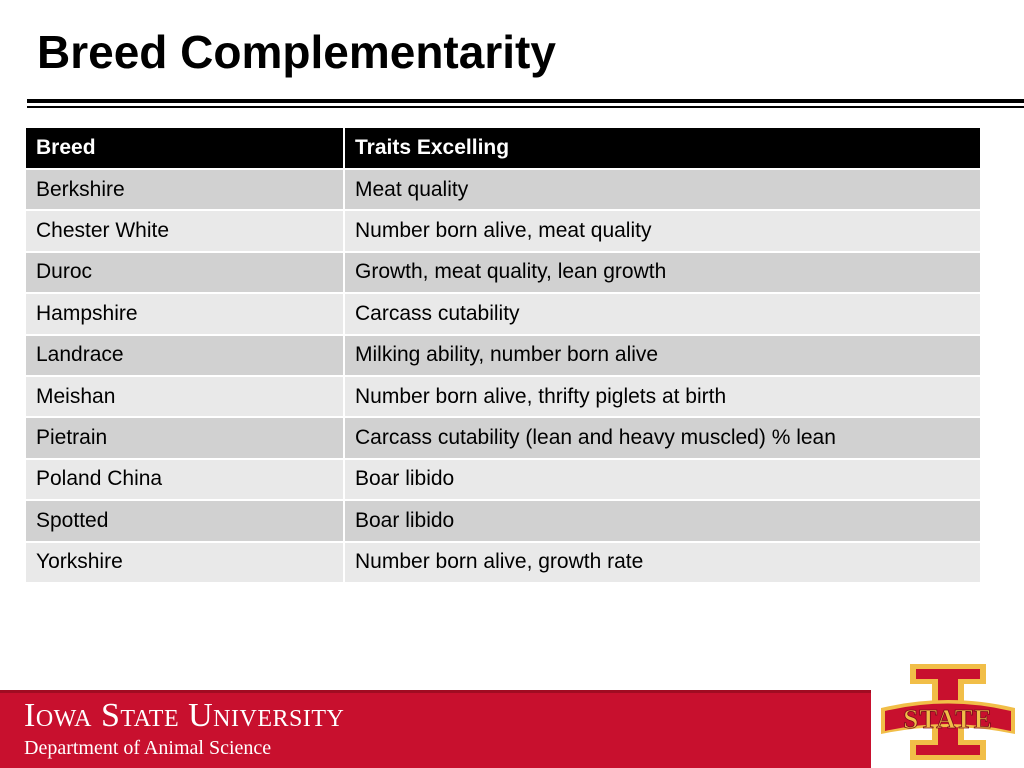 This screenshot has height=768, width=1024. I want to click on table-row: Spotted Boar libido, so click(504, 521).